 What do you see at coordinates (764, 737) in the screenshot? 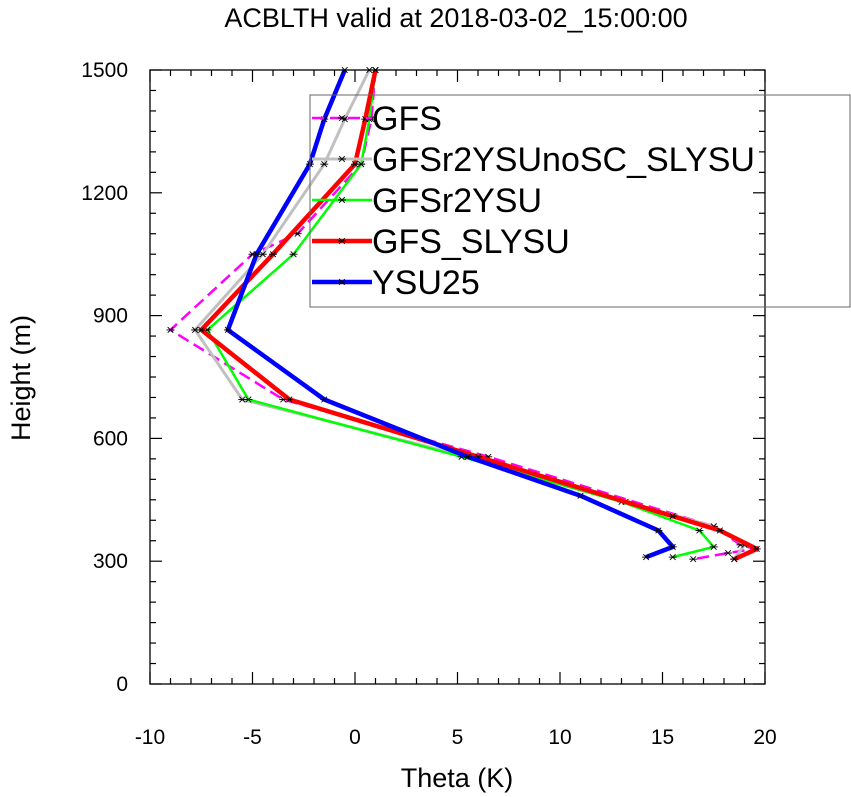
I see `x-tick-label: 20` at bounding box center [764, 737].